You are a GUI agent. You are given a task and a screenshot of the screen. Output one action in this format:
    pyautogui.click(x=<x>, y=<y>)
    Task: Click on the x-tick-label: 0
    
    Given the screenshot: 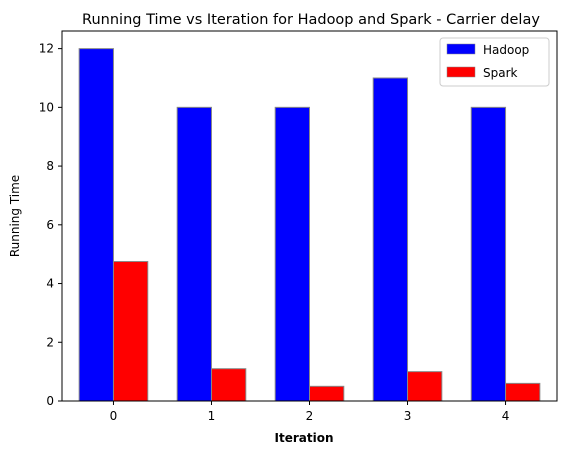 What is the action you would take?
    pyautogui.click(x=114, y=416)
    